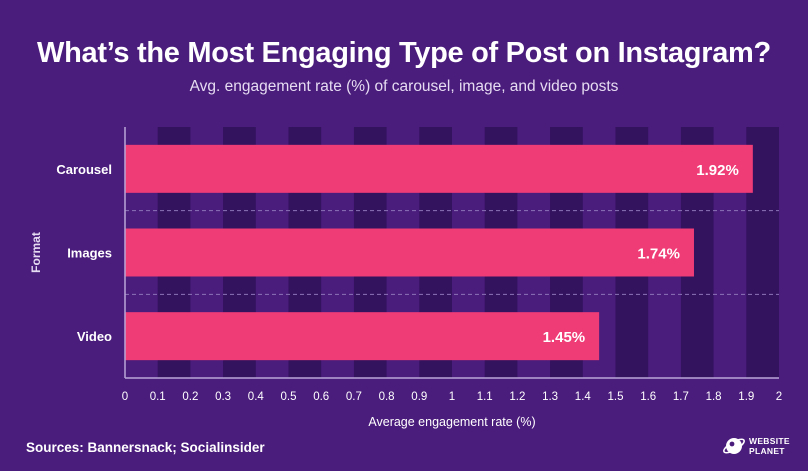 This screenshot has height=471, width=808. I want to click on x-tick-label: 1.9, so click(746, 397).